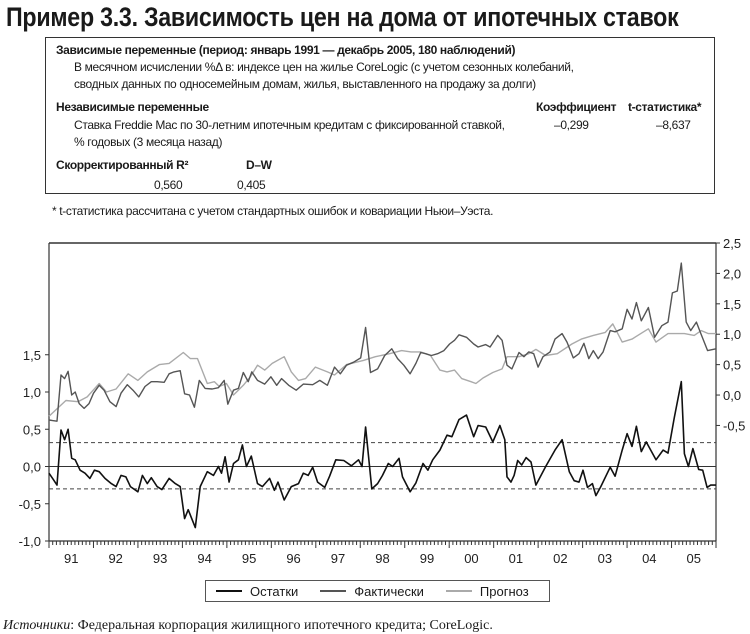 The height and width of the screenshot is (634, 750). Describe the element at coordinates (32, 467) in the screenshot. I see `left-axis-tick-label: 0,0` at that location.